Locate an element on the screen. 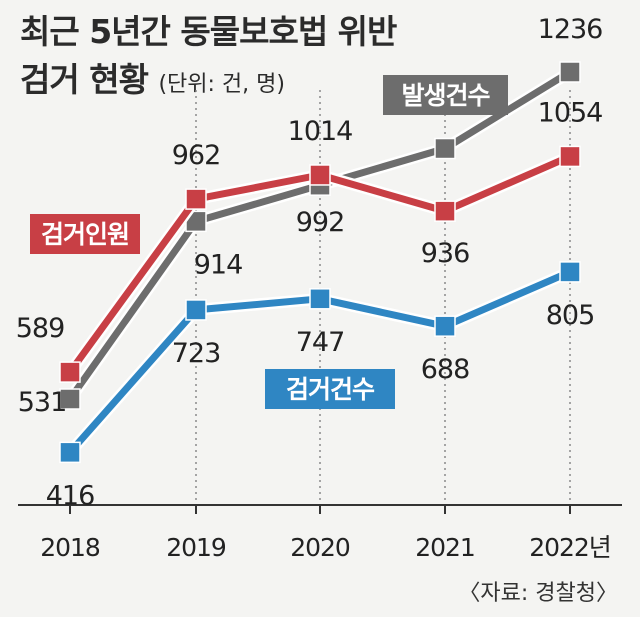 The height and width of the screenshot is (617, 640). series-label: 검거인원 is located at coordinates (85, 234).